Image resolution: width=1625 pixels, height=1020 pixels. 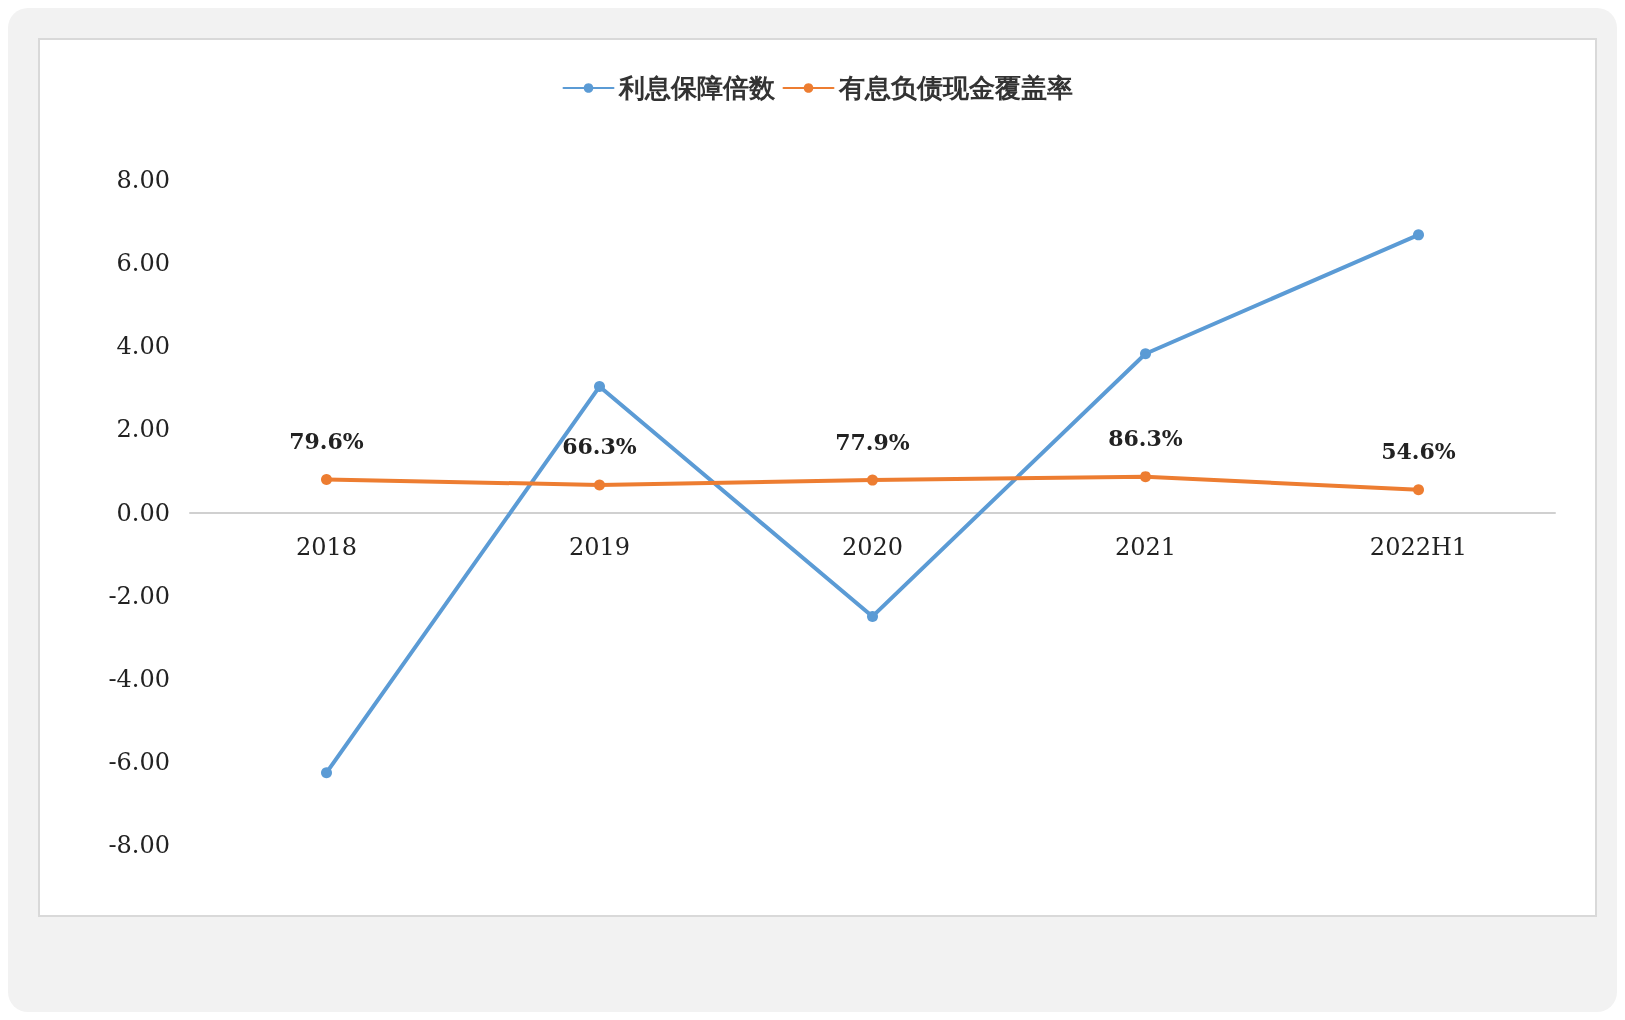 I want to click on x-tick-label: 2018, so click(x=326, y=546).